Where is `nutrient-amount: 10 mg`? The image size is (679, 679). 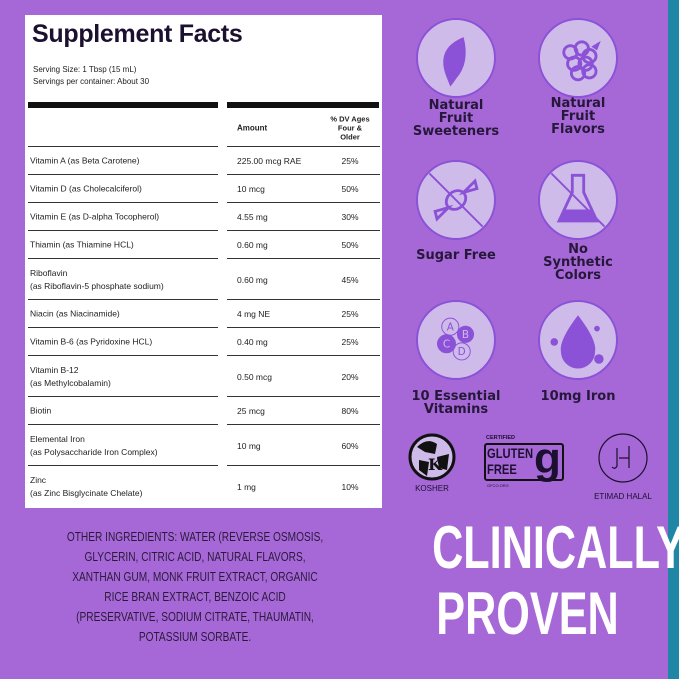 nutrient-amount: 10 mg is located at coordinates (249, 445).